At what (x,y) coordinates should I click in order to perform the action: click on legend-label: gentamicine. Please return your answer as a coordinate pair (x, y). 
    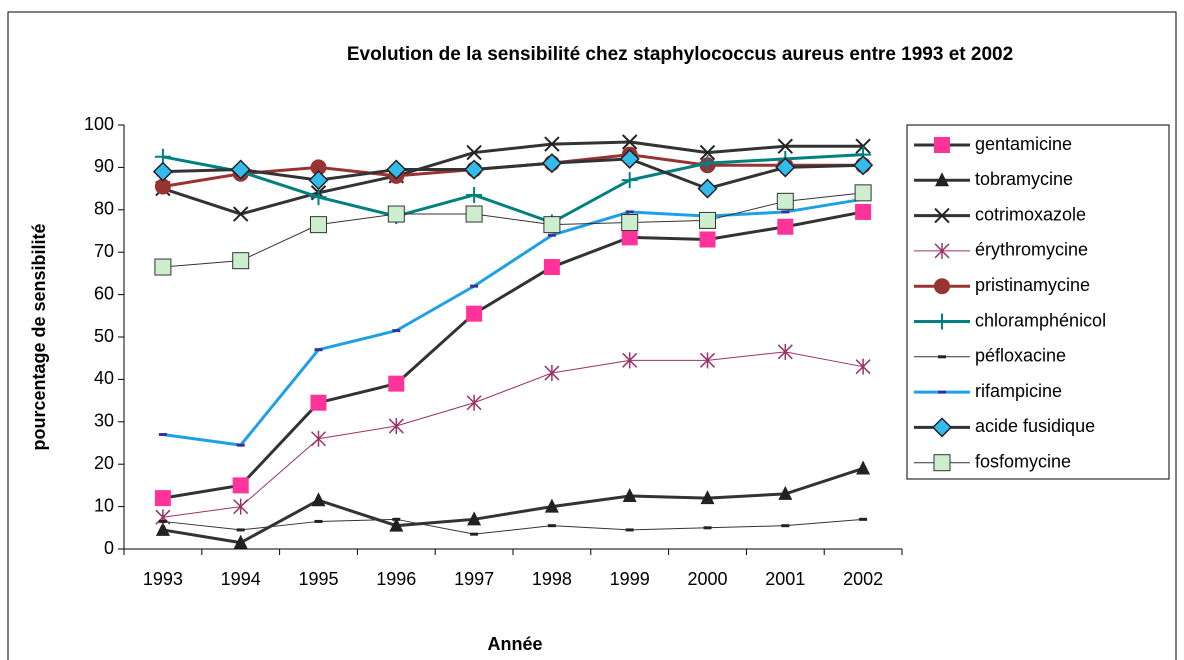
    Looking at the image, I should click on (1023, 144).